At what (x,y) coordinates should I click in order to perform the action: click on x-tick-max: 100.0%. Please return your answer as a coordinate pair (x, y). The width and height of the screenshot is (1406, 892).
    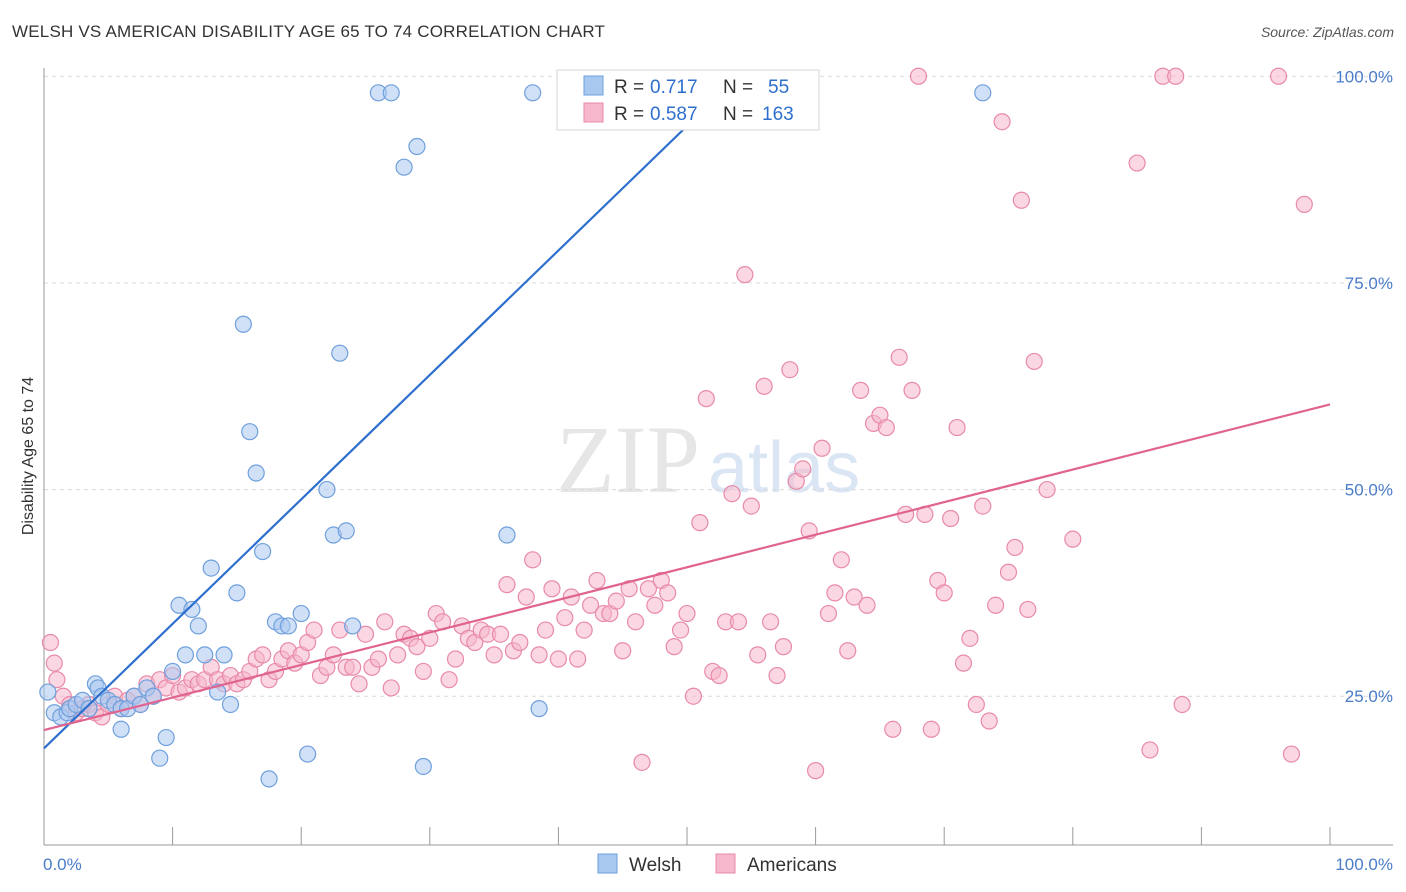
    Looking at the image, I should click on (1364, 864).